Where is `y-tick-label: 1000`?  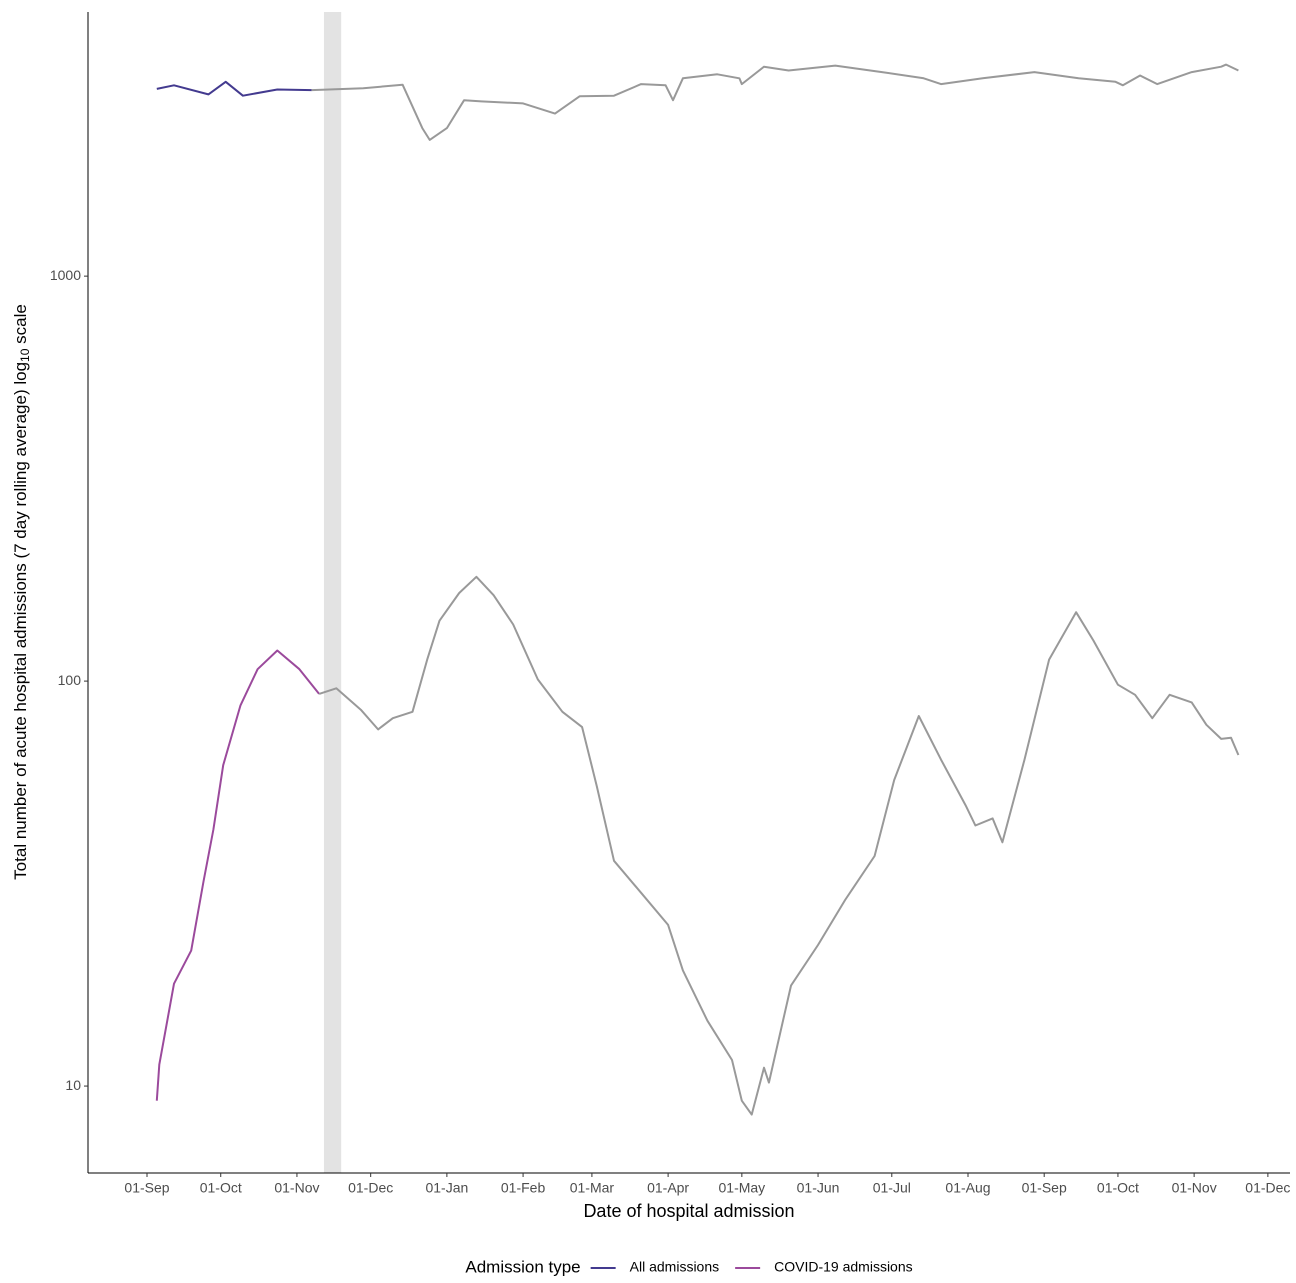
y-tick-label: 1000 is located at coordinates (65, 275).